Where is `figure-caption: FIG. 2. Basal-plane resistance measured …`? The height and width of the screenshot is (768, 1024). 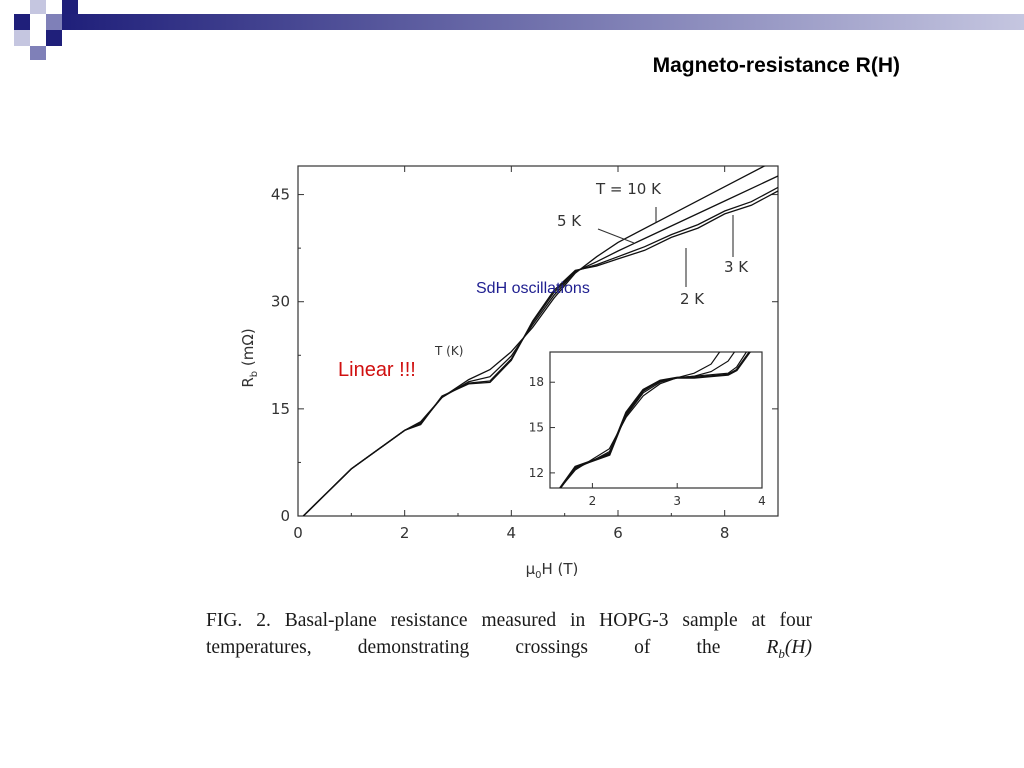 figure-caption: FIG. 2. Basal-plane resistance measured … is located at coordinates (509, 637).